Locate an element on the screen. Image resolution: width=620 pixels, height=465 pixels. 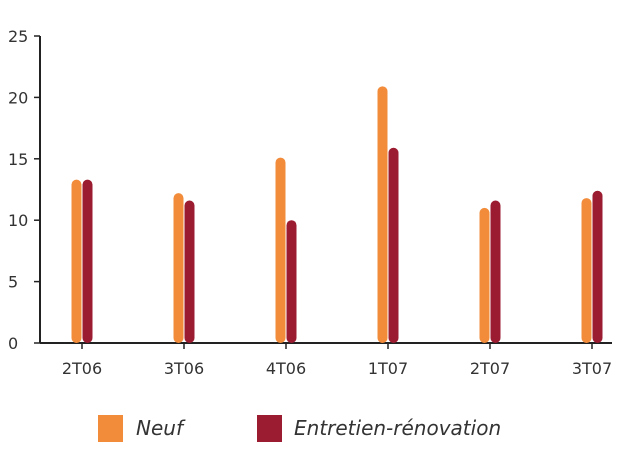
y-tick-label: 10 is located at coordinates (18, 220).